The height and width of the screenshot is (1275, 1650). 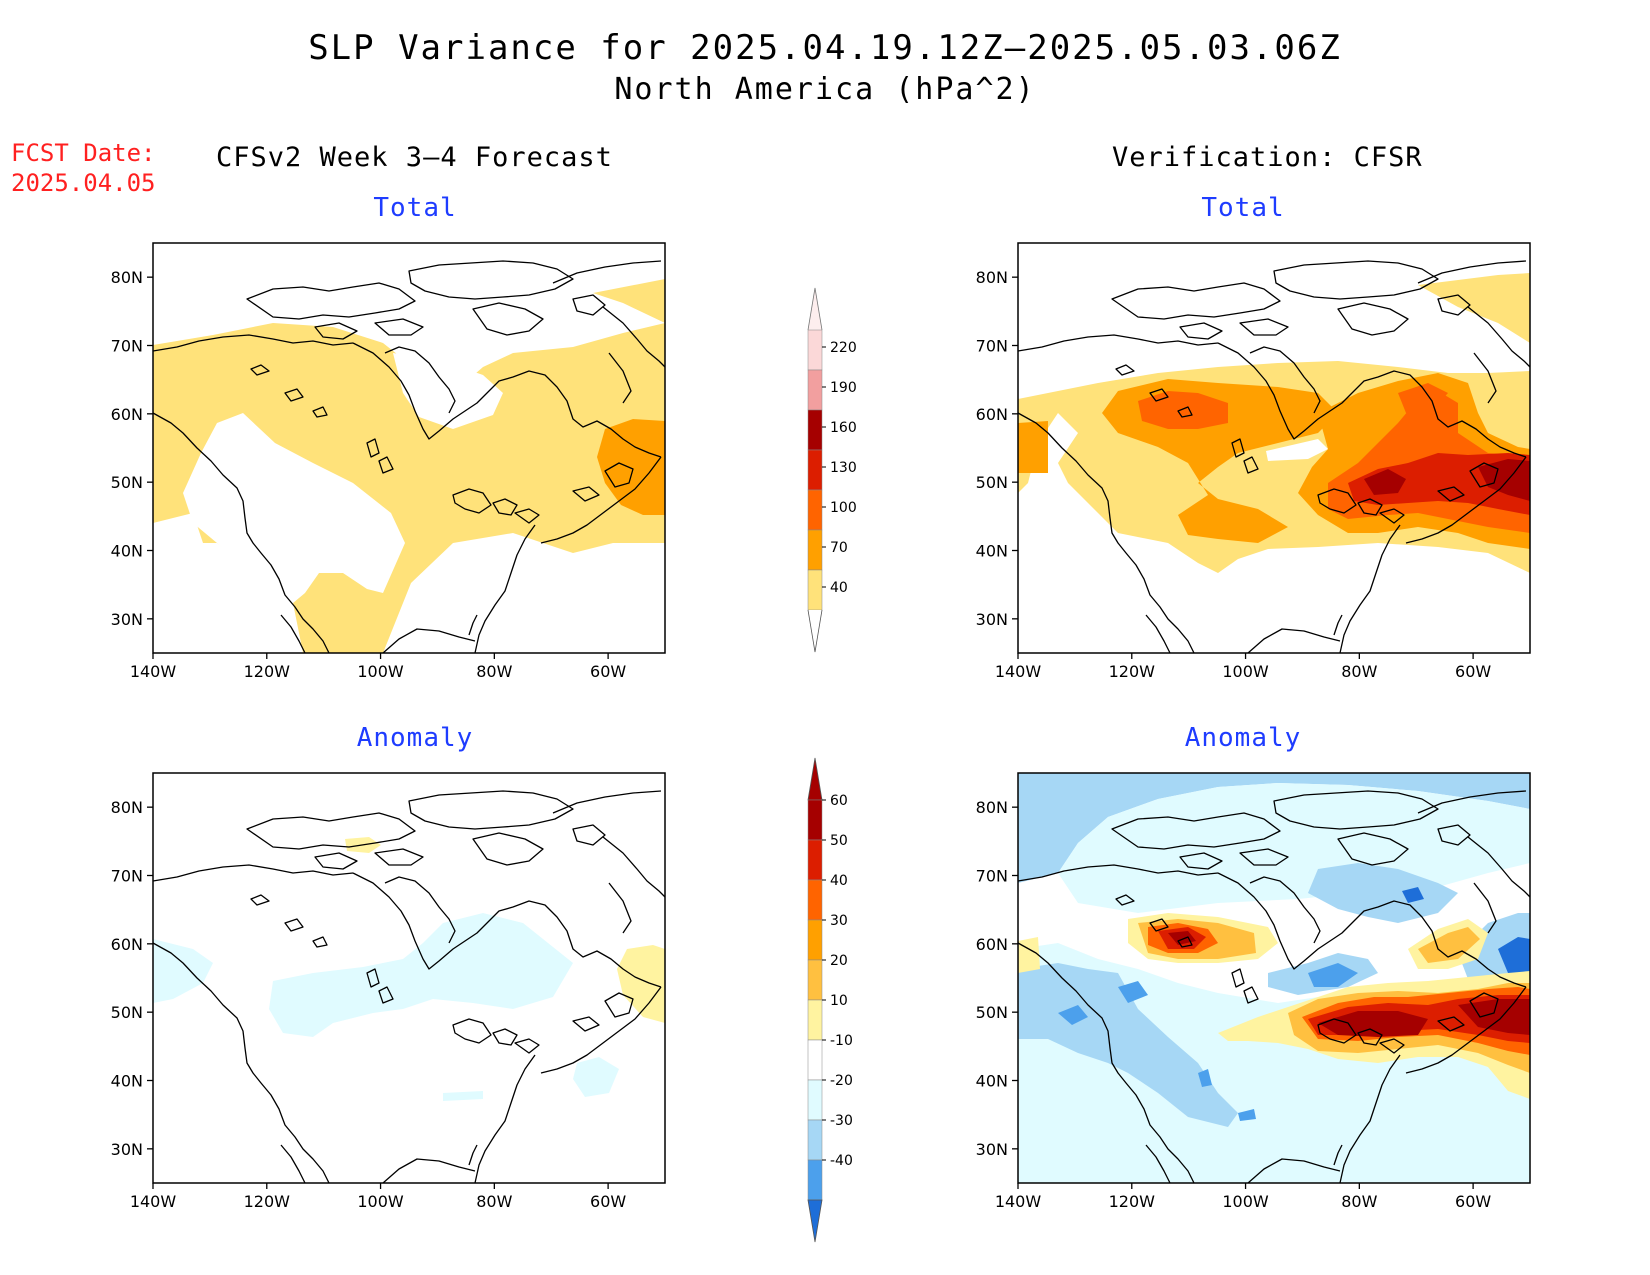 What do you see at coordinates (839, 548) in the screenshot?
I see `colorbar-label: 70` at bounding box center [839, 548].